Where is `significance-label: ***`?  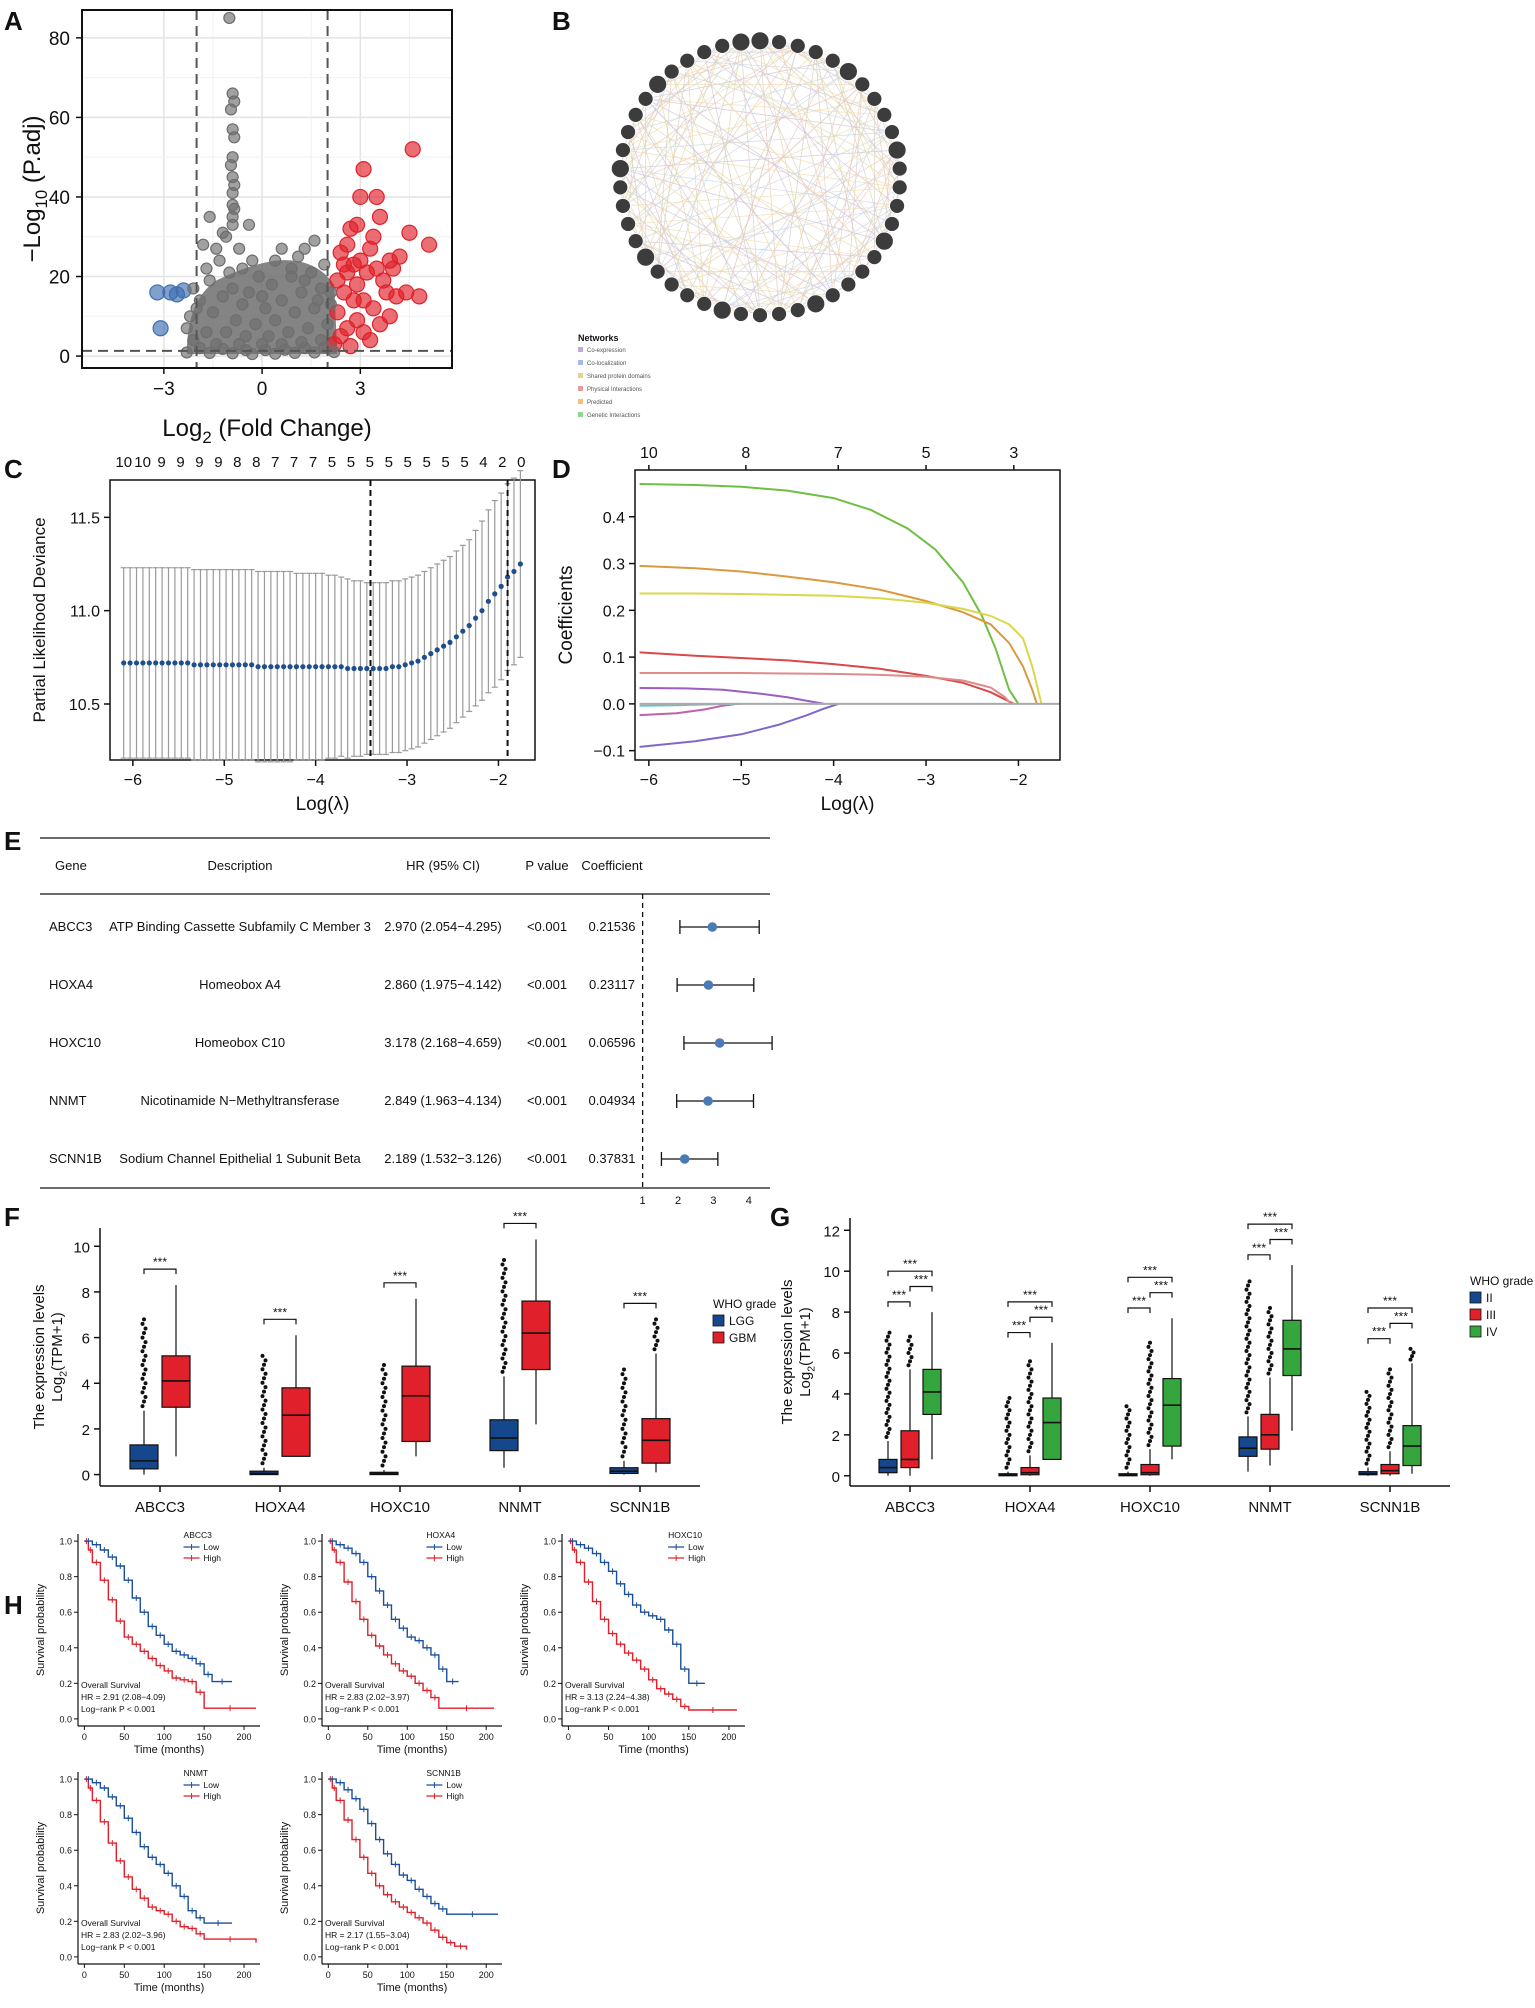 significance-label: *** is located at coordinates (400, 1276).